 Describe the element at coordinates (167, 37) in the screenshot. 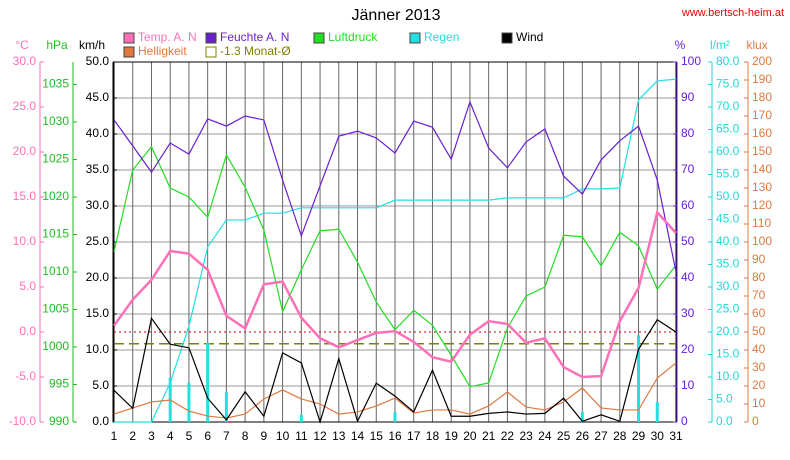

I see `legend-label: Temp. A. N` at that location.